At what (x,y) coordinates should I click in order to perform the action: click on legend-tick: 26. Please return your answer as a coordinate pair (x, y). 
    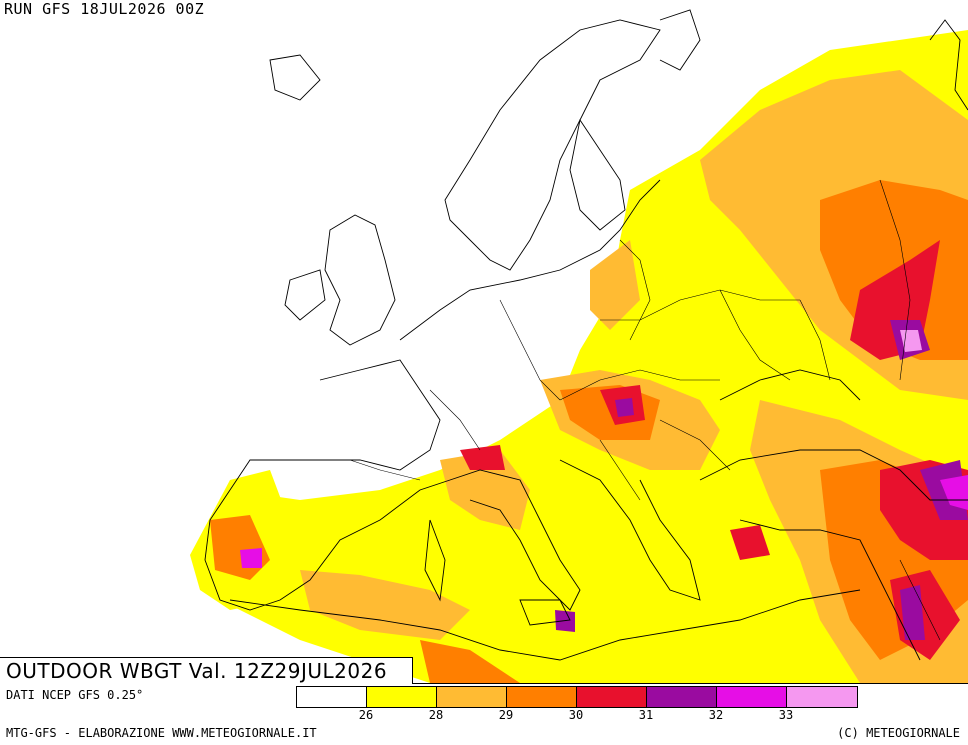
    Looking at the image, I should click on (366, 715).